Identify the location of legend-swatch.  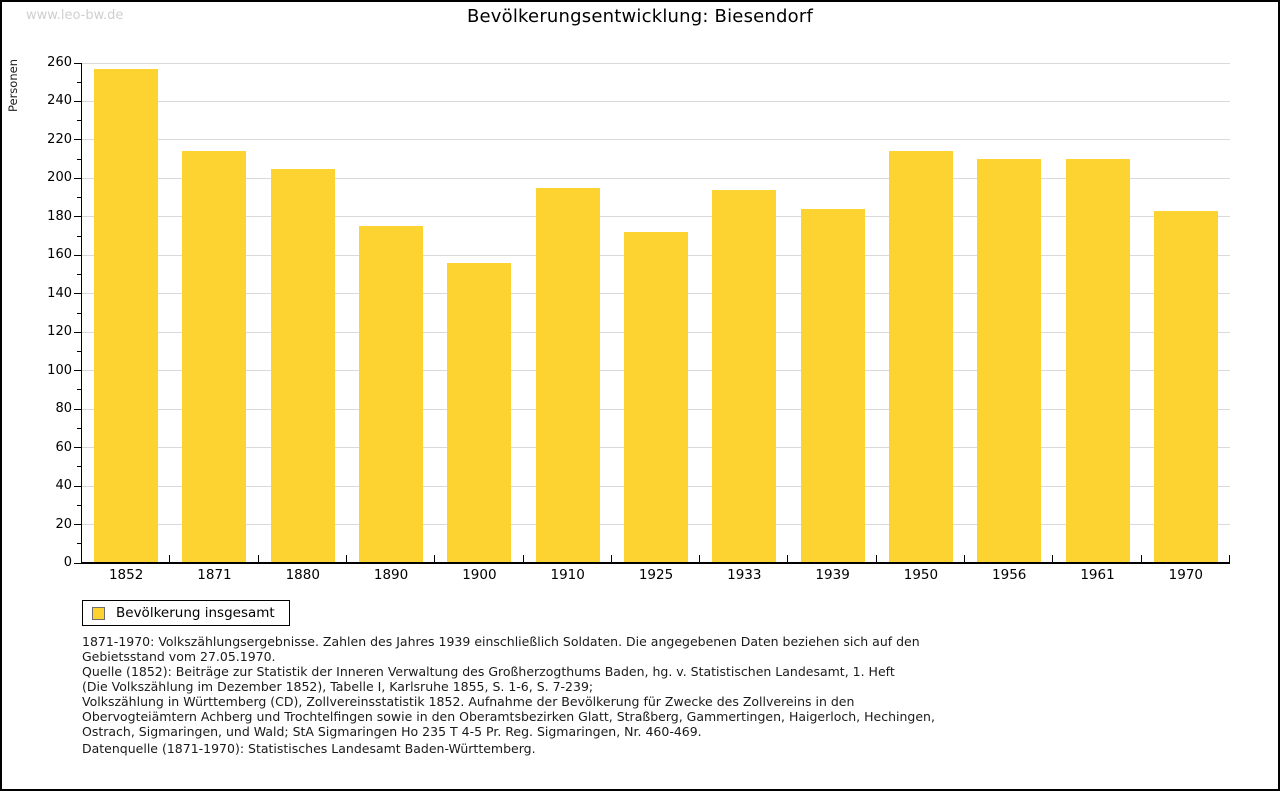
(98, 613).